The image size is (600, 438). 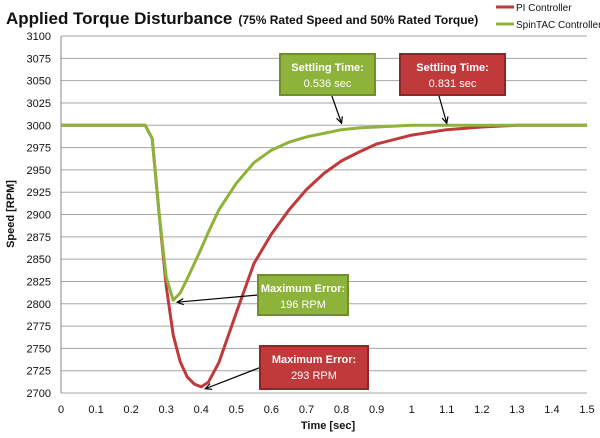 I want to click on annotation-red-max-error: Maximum Error: 293 RPM, so click(x=286, y=367).